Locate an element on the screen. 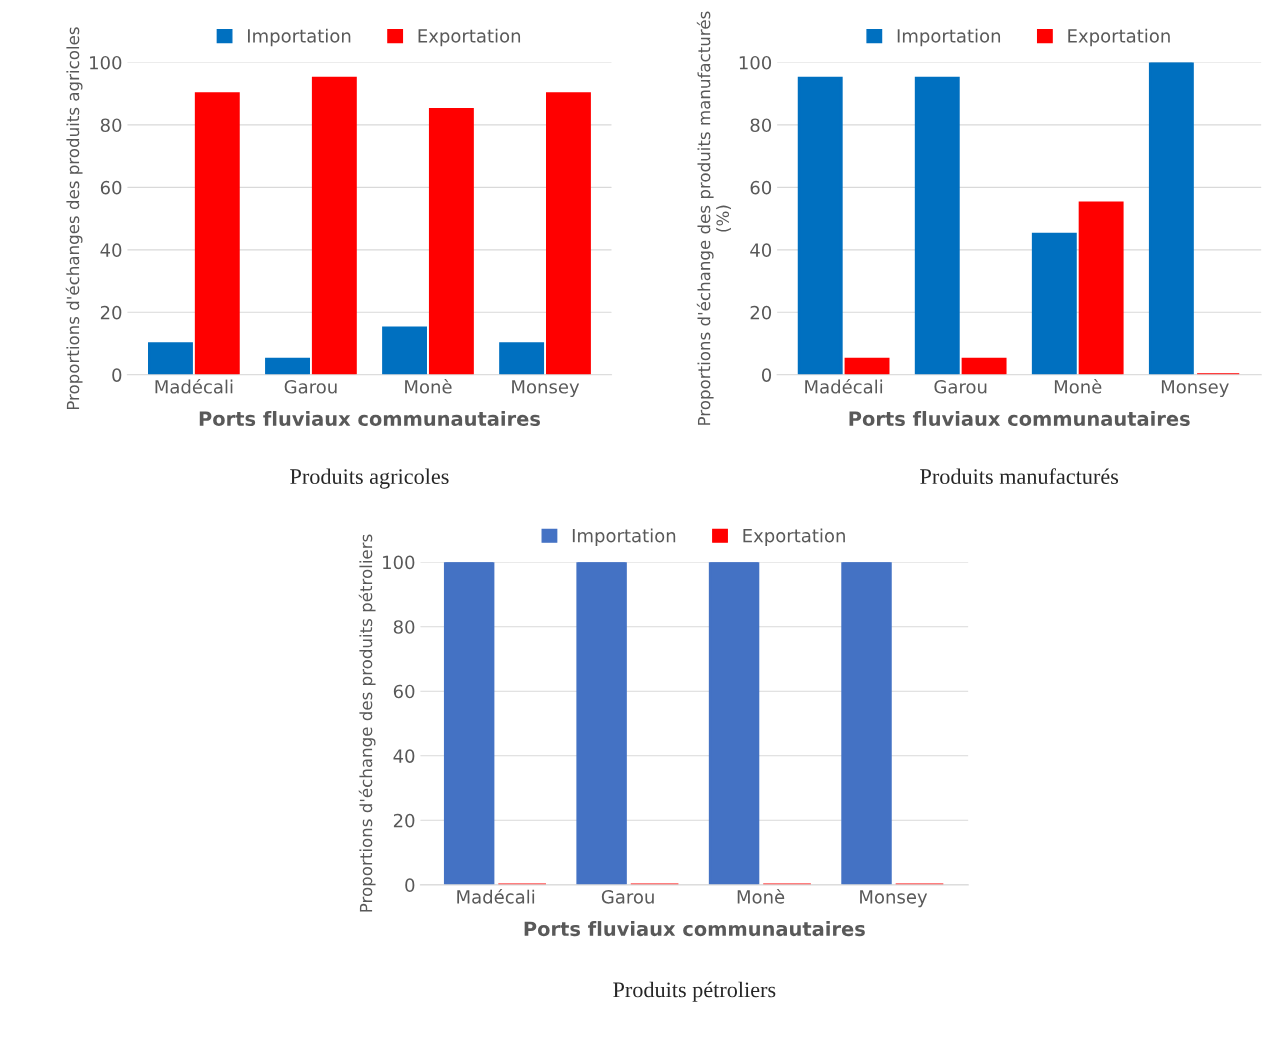 The image size is (1274, 1041). text: Produits agricoles is located at coordinates (369, 478).